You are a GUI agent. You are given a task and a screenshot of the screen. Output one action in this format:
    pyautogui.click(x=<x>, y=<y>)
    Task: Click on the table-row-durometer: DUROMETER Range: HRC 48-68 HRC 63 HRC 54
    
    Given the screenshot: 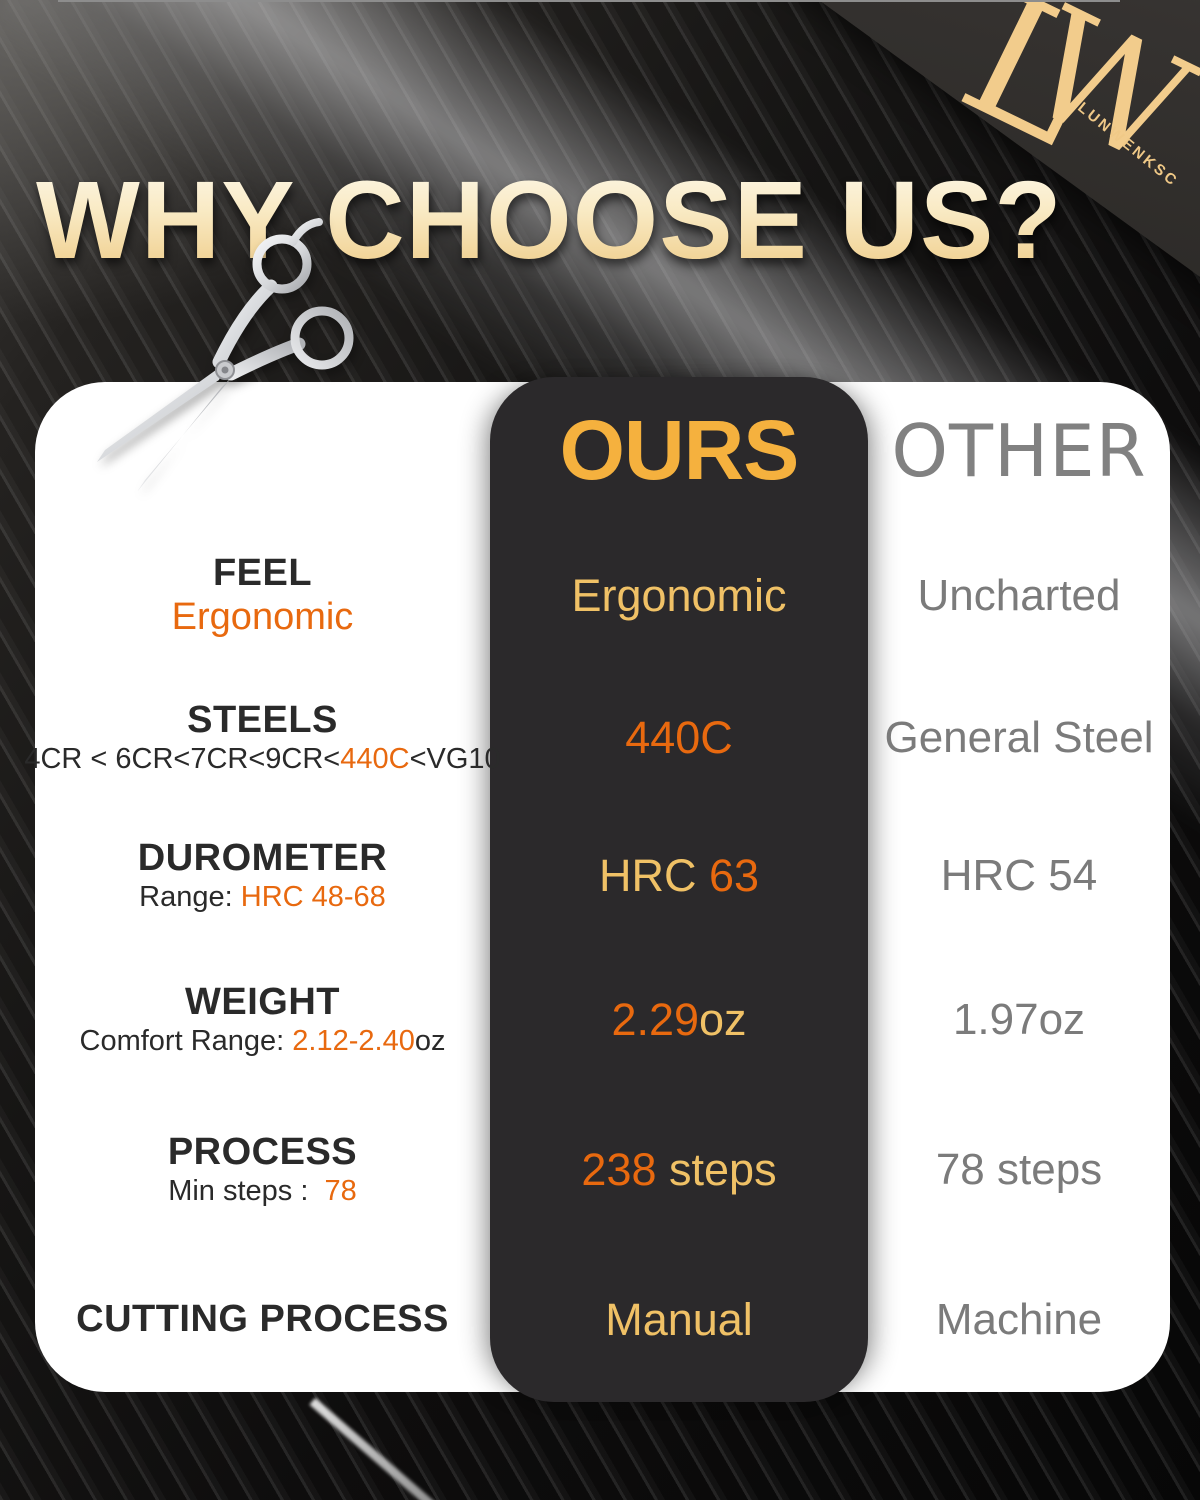 What is the action you would take?
    pyautogui.click(x=602, y=876)
    